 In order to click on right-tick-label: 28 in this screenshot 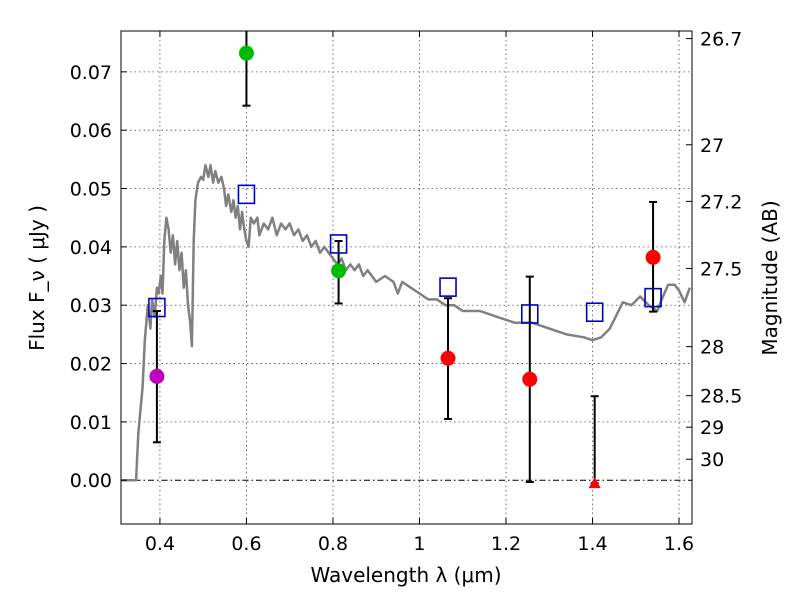, I will do `click(712, 348)`.